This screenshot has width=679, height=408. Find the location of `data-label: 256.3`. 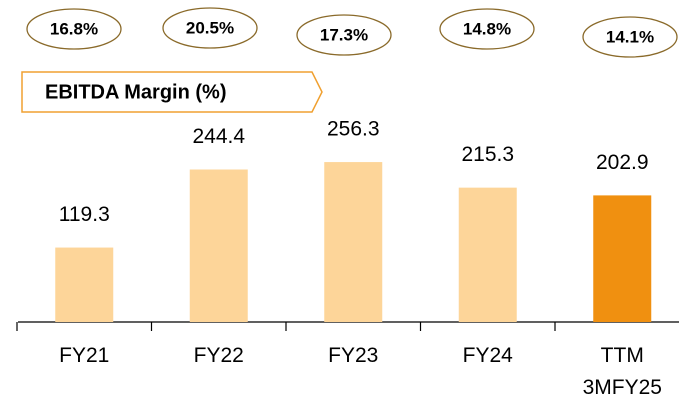

data-label: 256.3 is located at coordinates (353, 129).